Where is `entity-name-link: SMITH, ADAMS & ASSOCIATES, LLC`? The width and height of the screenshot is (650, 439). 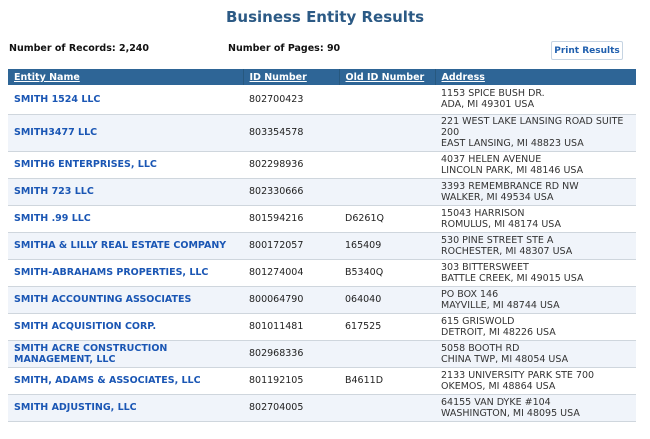
entity-name-link: SMITH, ADAMS & ASSOCIATES, LLC is located at coordinates (107, 380).